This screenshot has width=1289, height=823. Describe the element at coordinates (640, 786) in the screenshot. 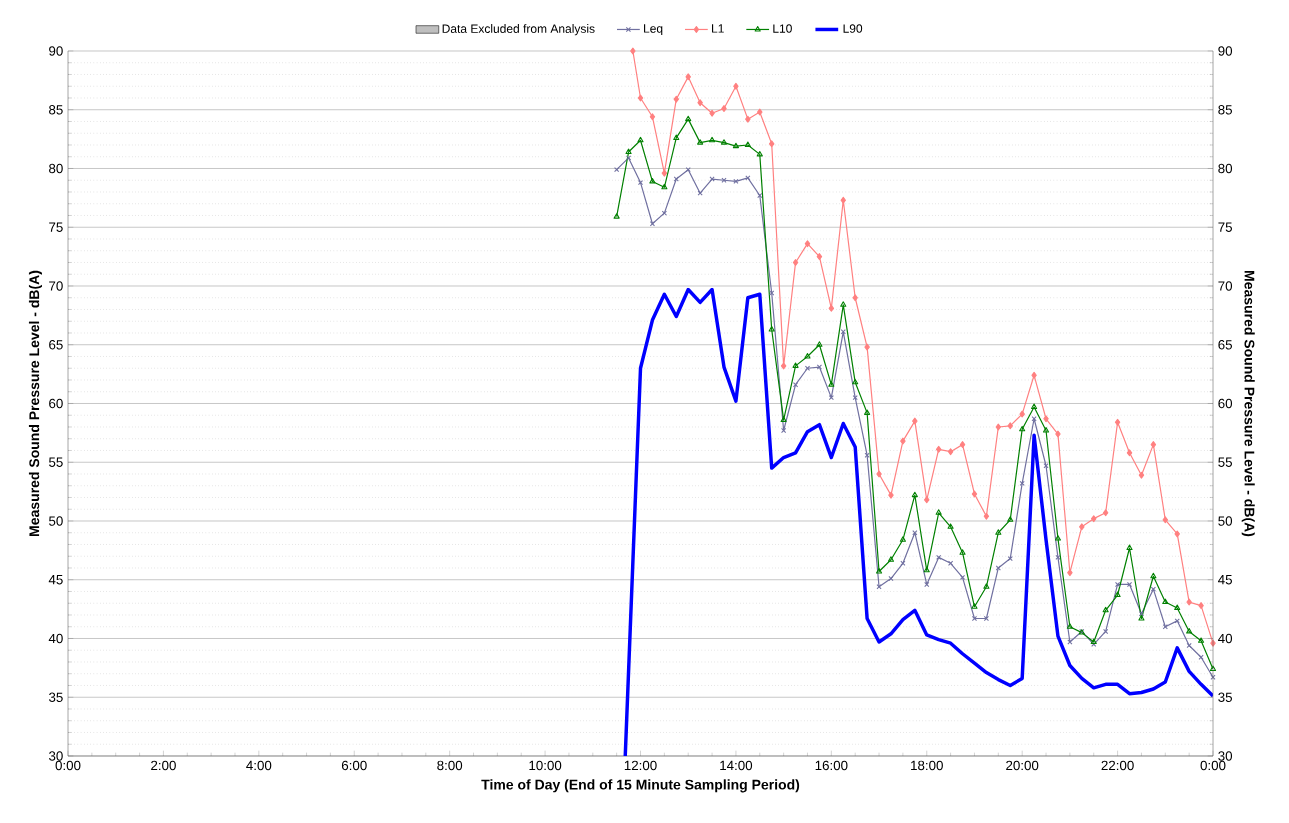

I see `x-axis-title: Time of Day (End of 15 Minute Sampling Period)` at that location.